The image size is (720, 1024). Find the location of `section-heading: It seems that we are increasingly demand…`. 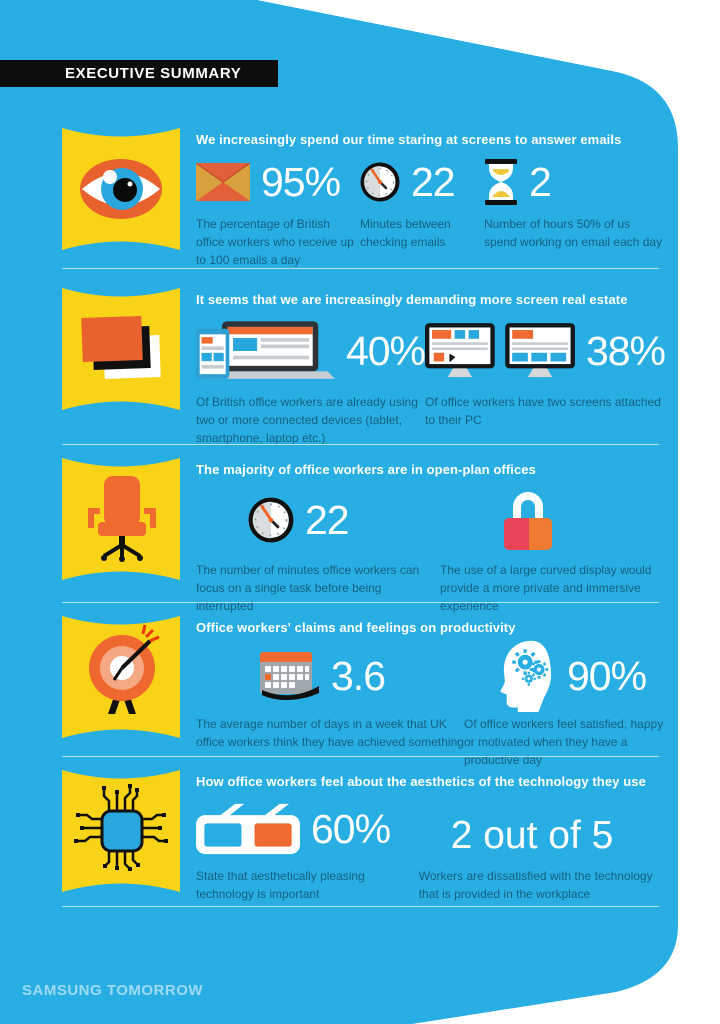

section-heading: It seems that we are increasingly demand… is located at coordinates (412, 299).